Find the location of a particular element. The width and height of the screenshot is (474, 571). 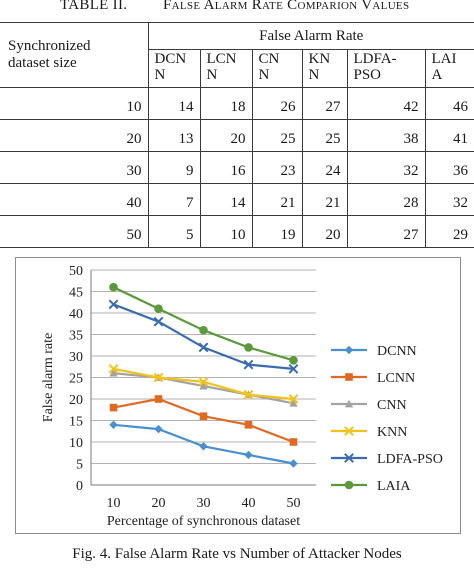

y-axis-label: False alarm rate is located at coordinates (48, 377).